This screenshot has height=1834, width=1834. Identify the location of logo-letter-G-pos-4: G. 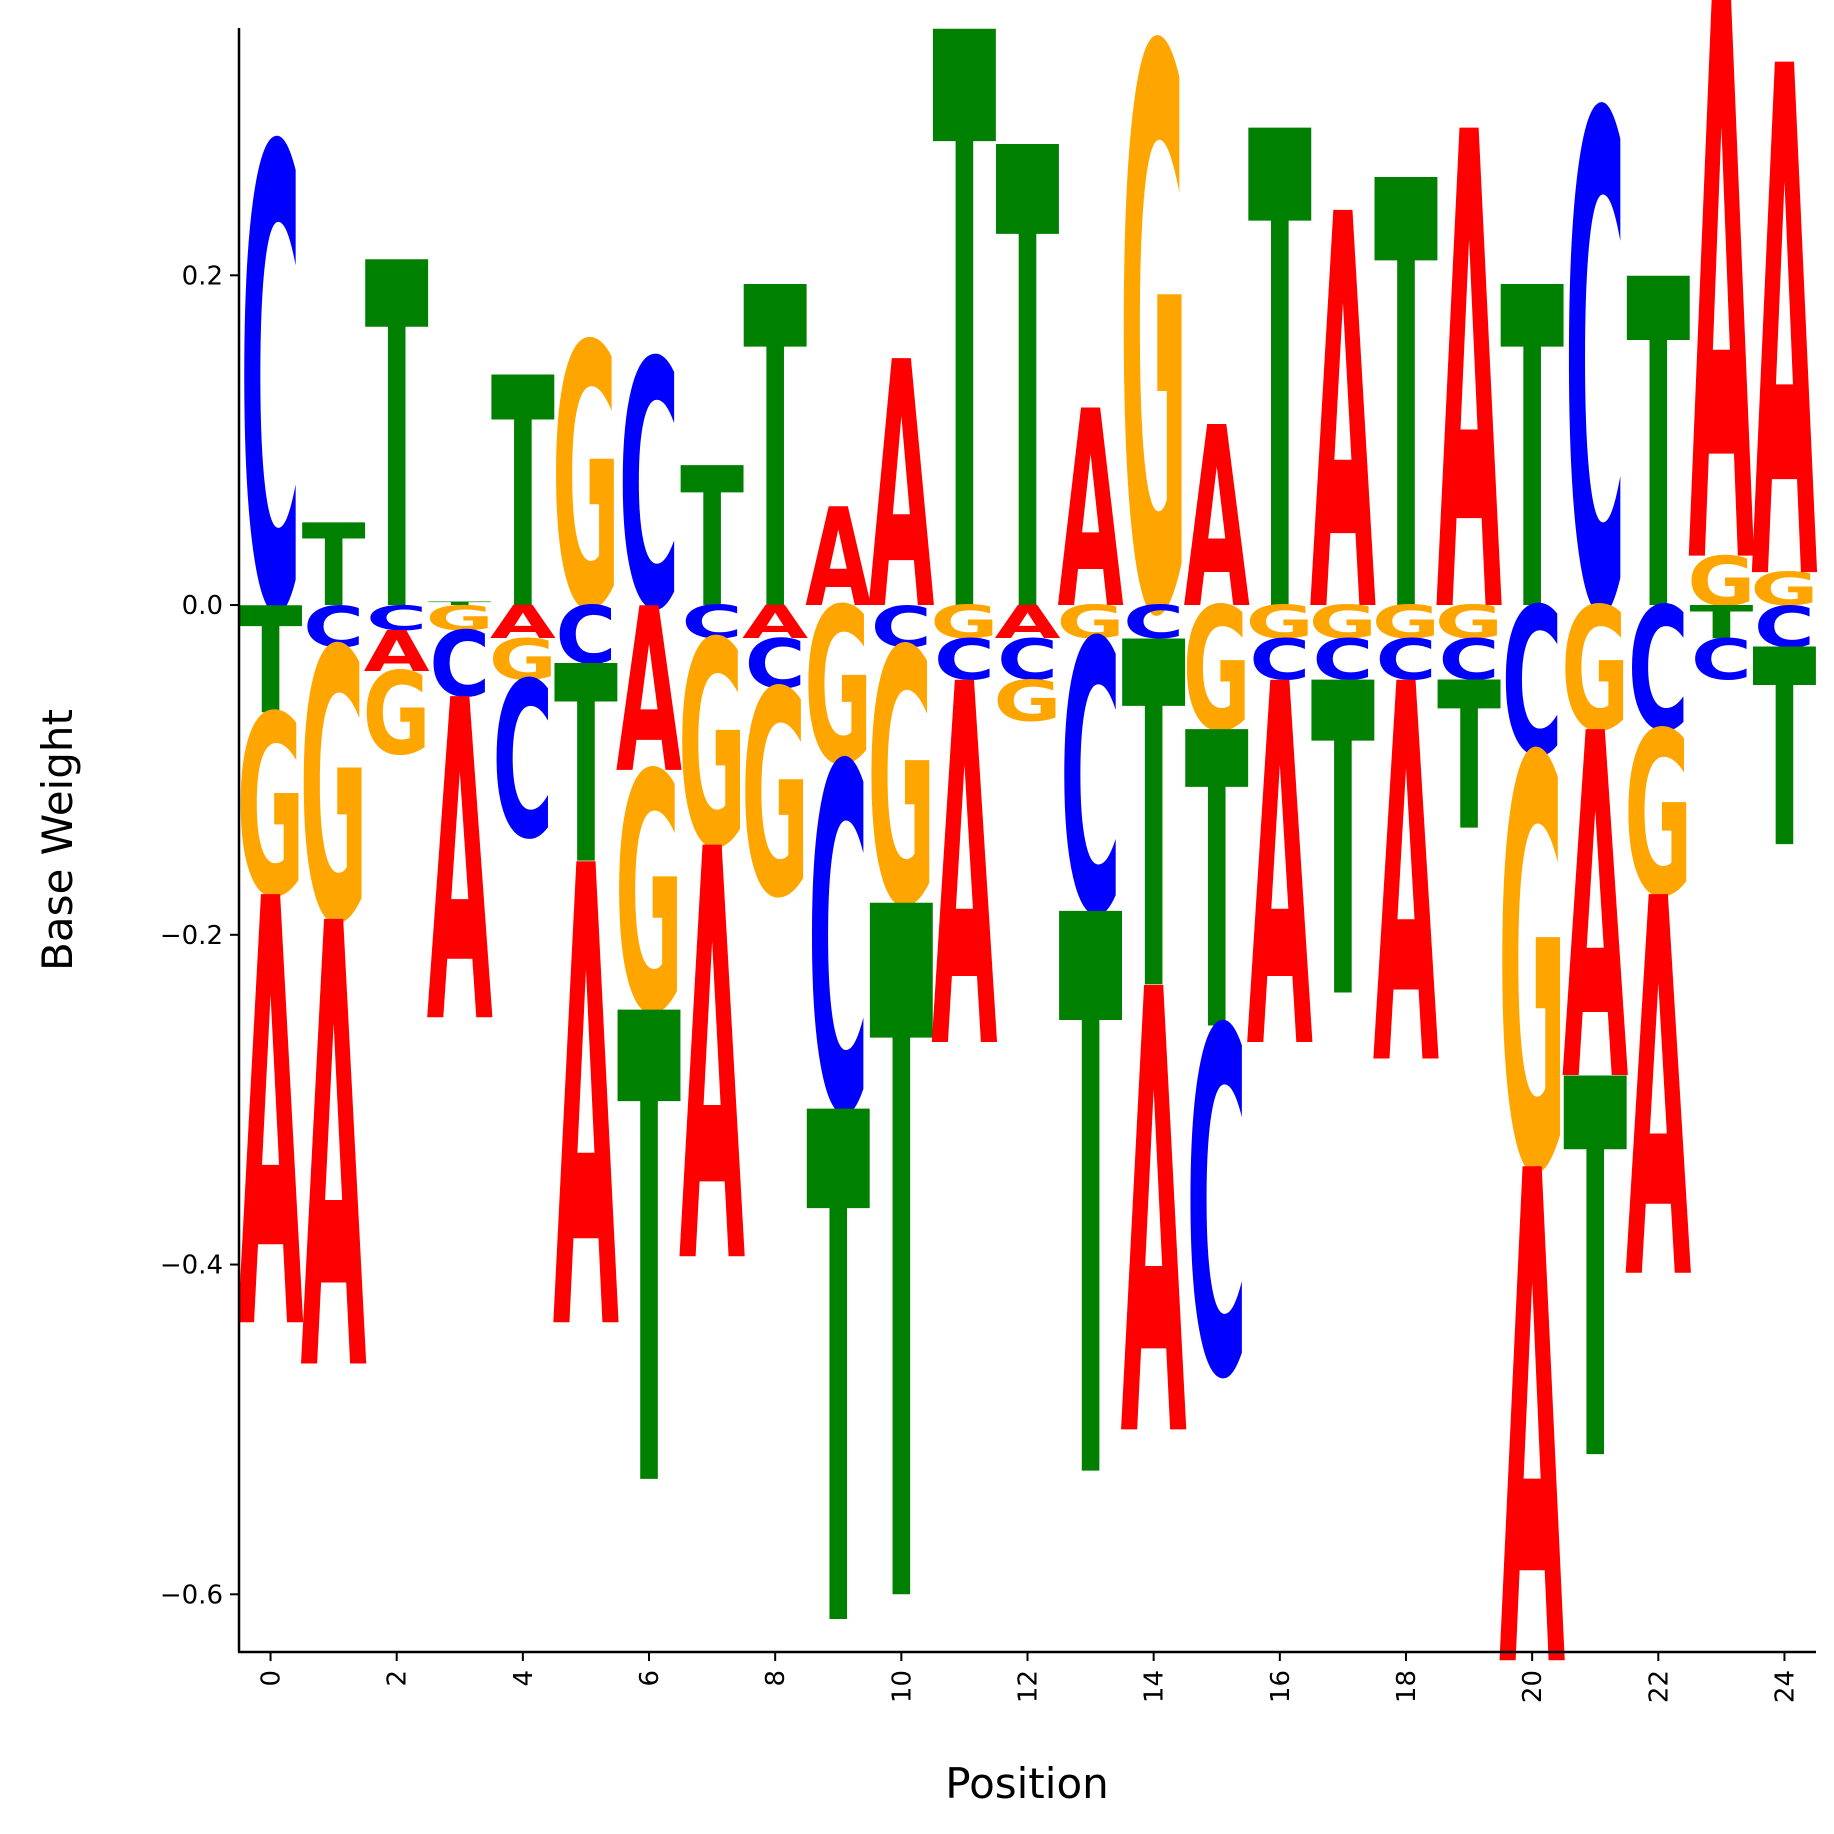
(523, 660).